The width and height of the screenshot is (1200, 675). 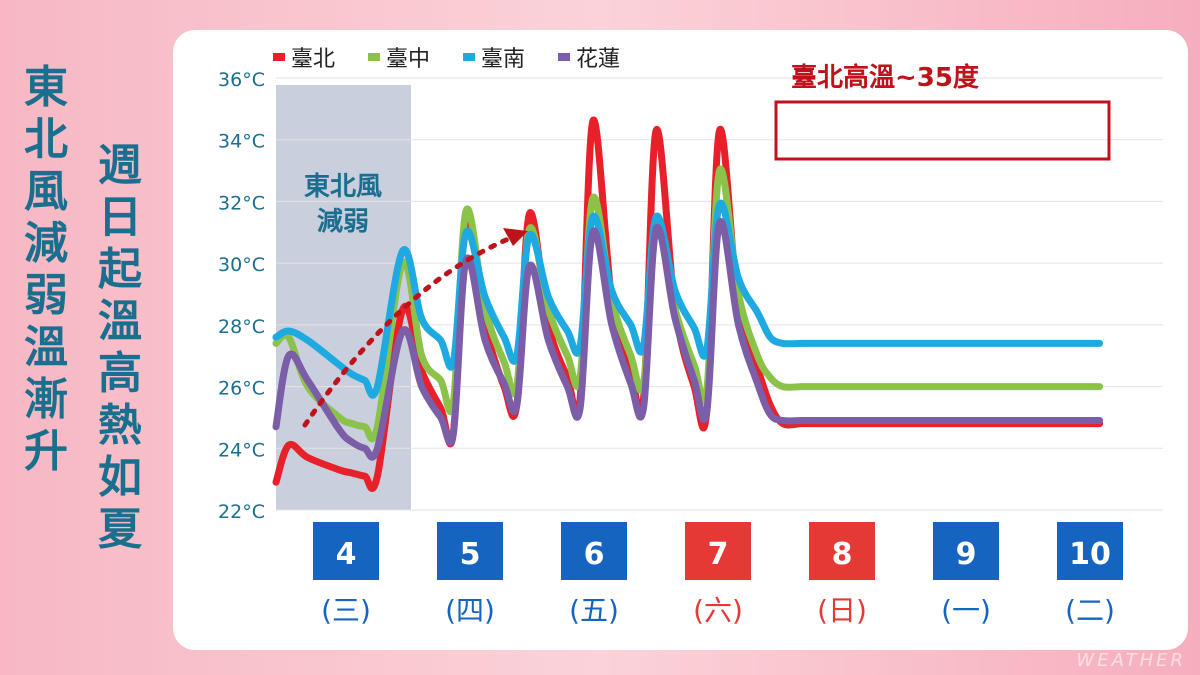 I want to click on shade-label-2: 減弱, so click(x=343, y=222).